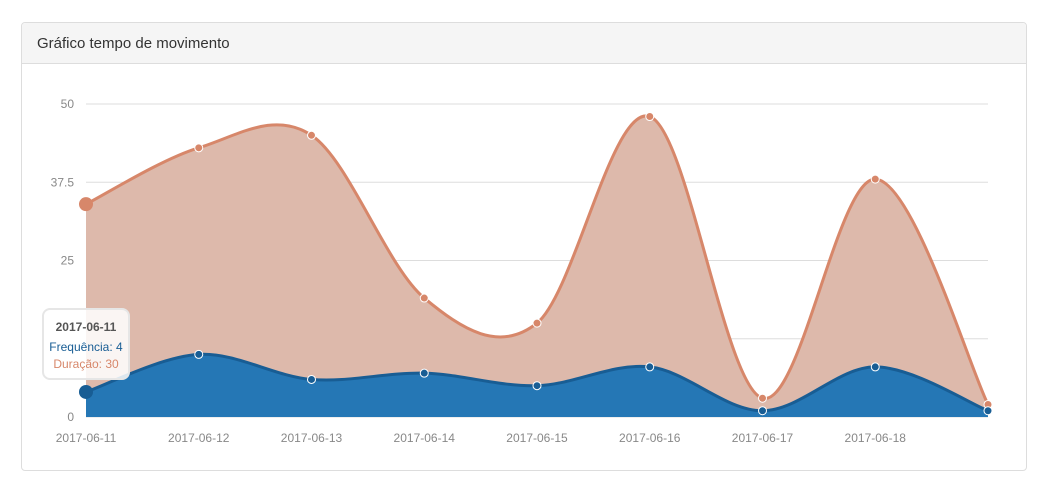  What do you see at coordinates (86, 347) in the screenshot?
I see `tooltip-frequencia: Frequência: 4` at bounding box center [86, 347].